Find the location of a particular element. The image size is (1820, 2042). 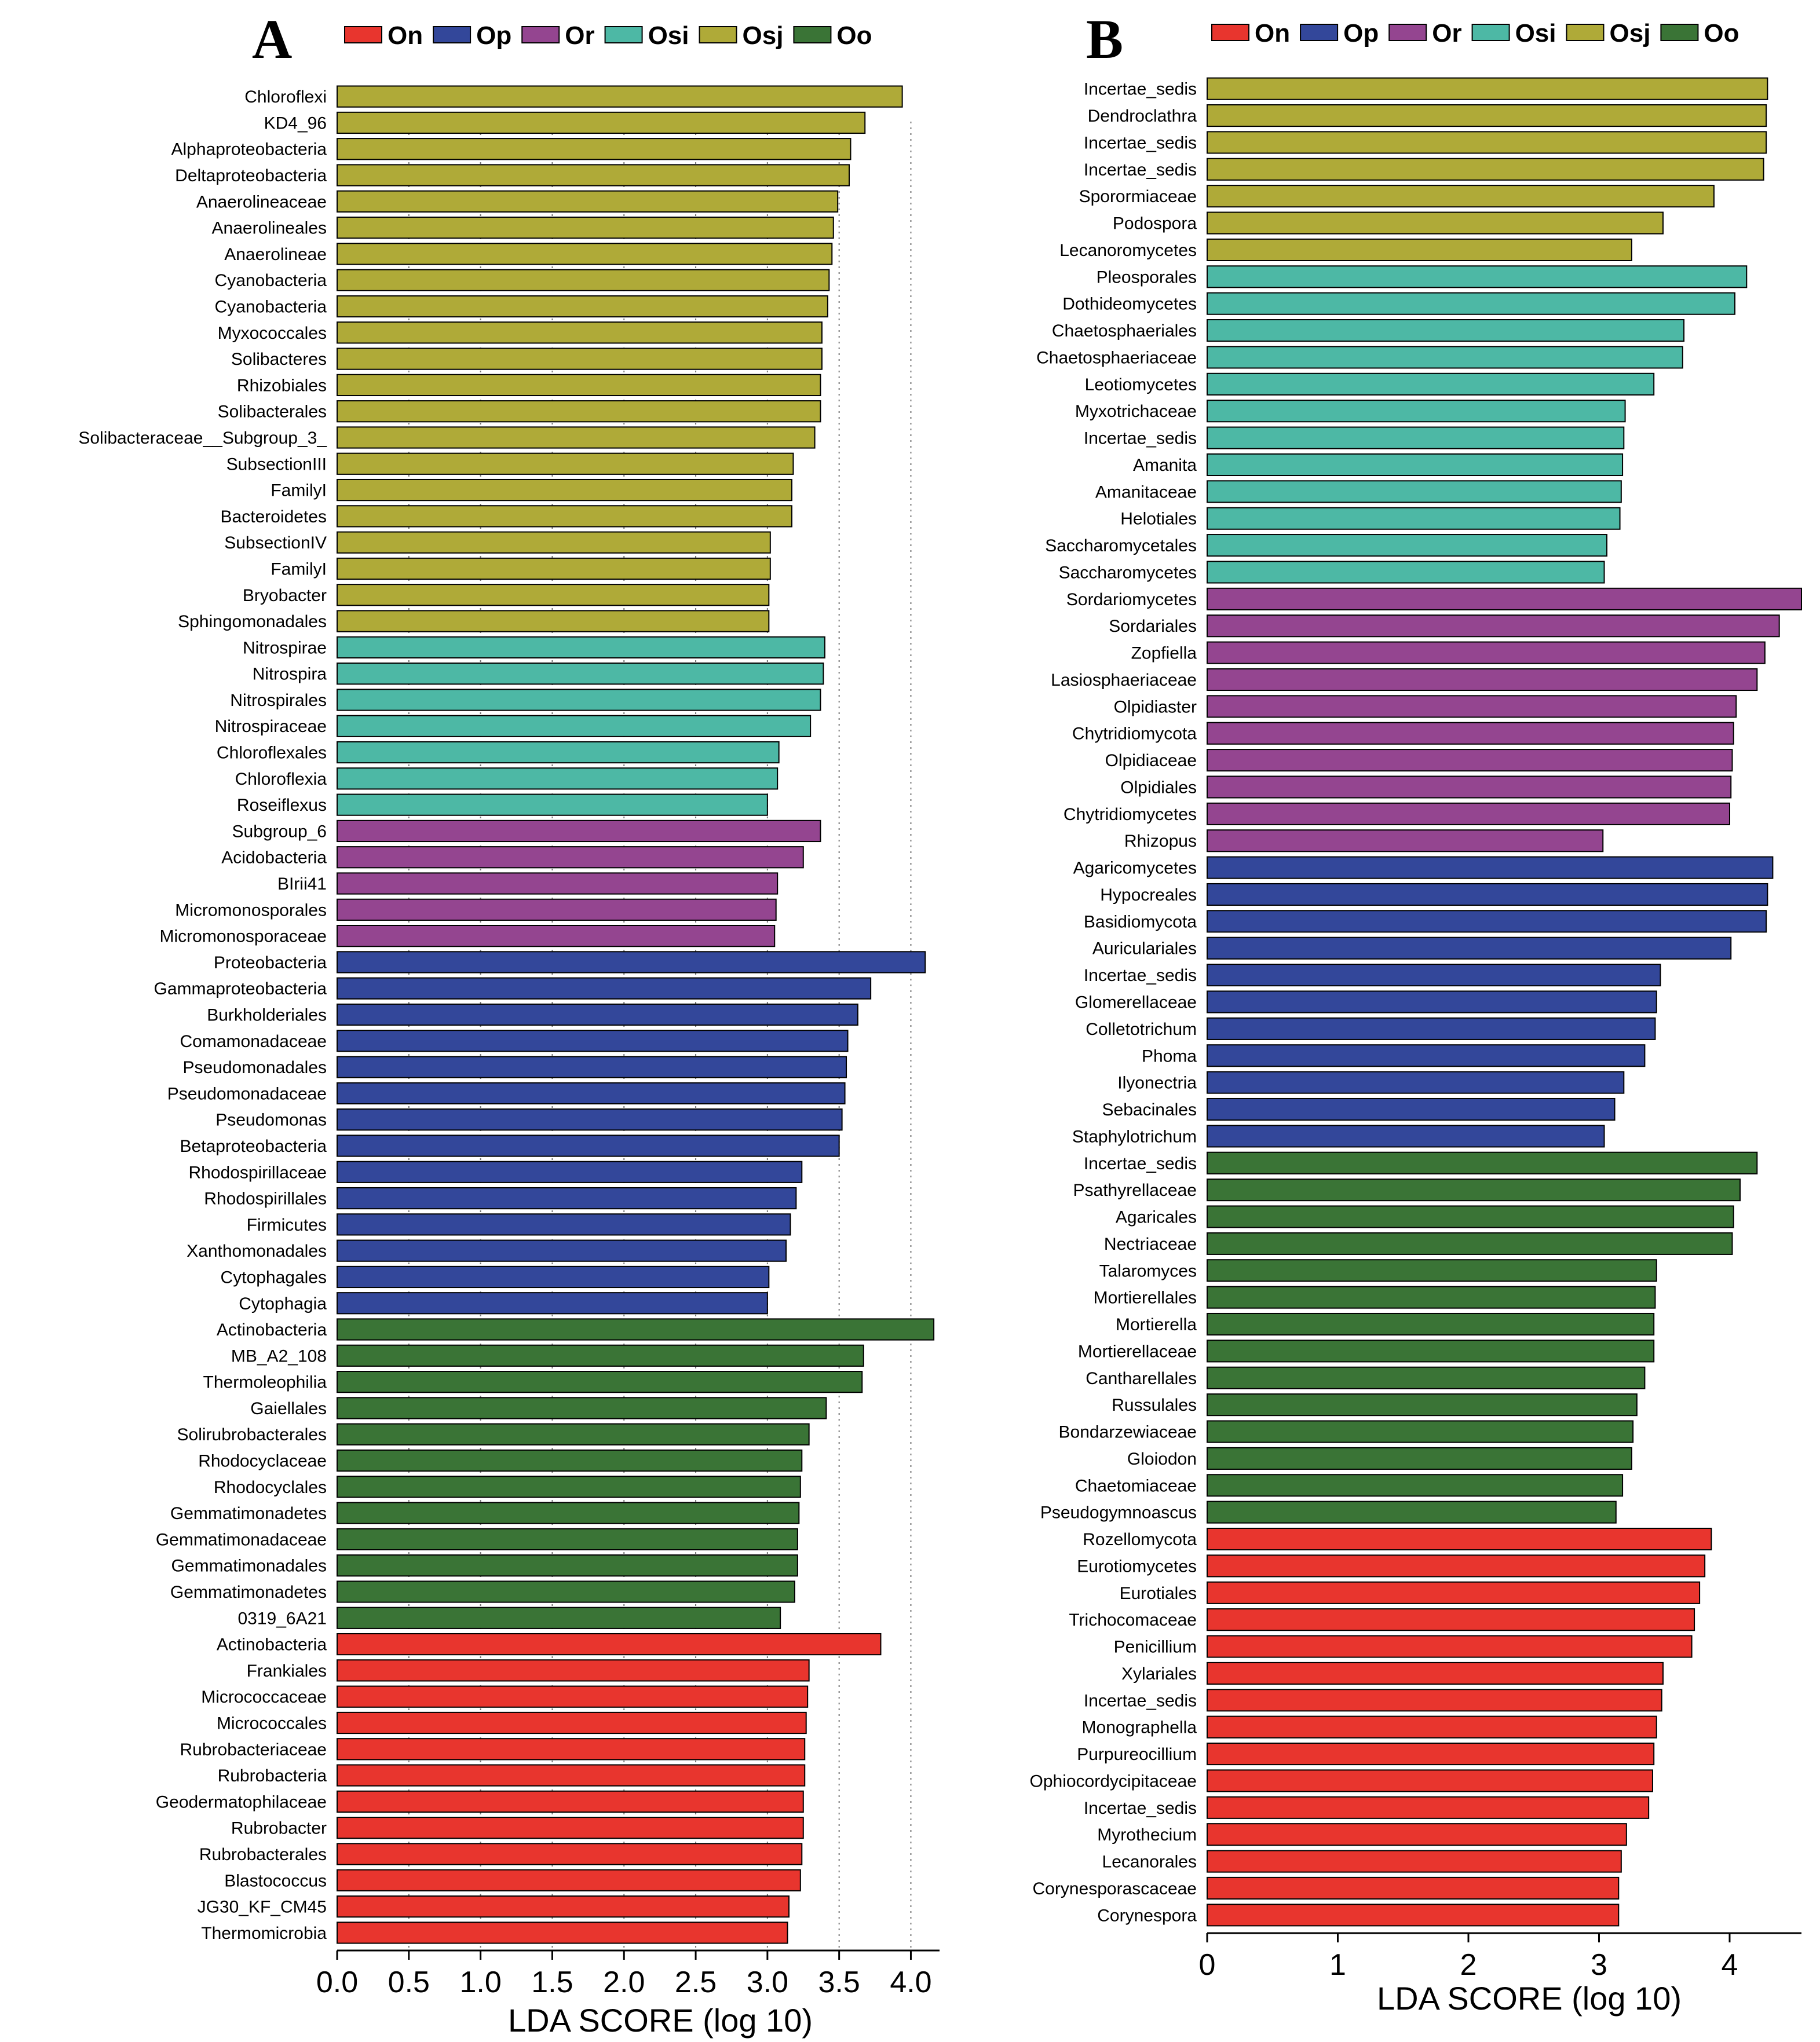

category-label: Roseiflexus is located at coordinates (282, 805).